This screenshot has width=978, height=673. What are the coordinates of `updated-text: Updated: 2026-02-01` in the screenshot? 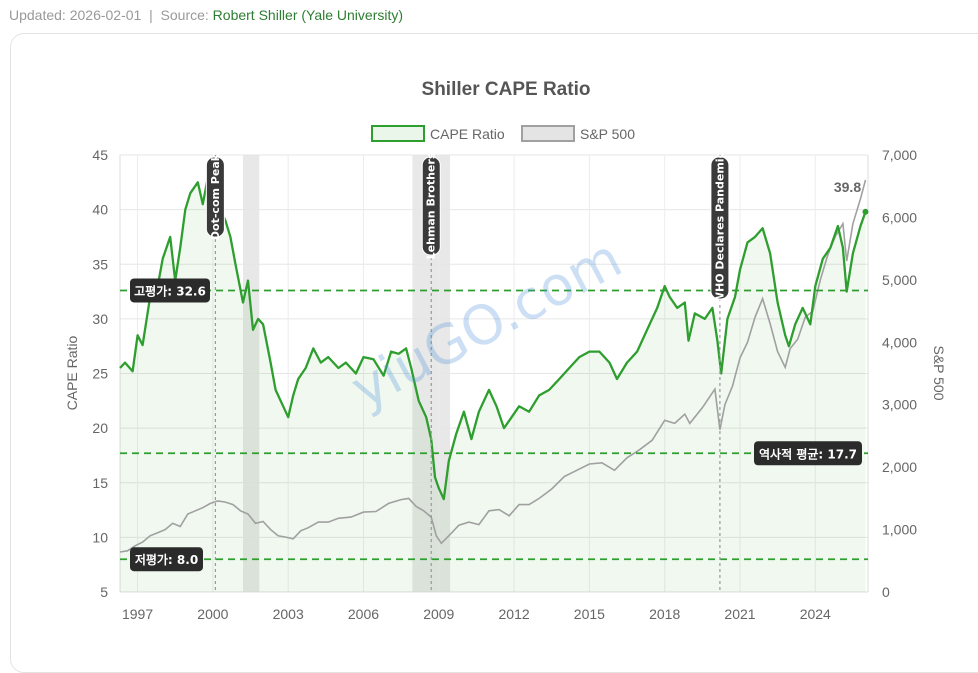 It's located at (75, 15).